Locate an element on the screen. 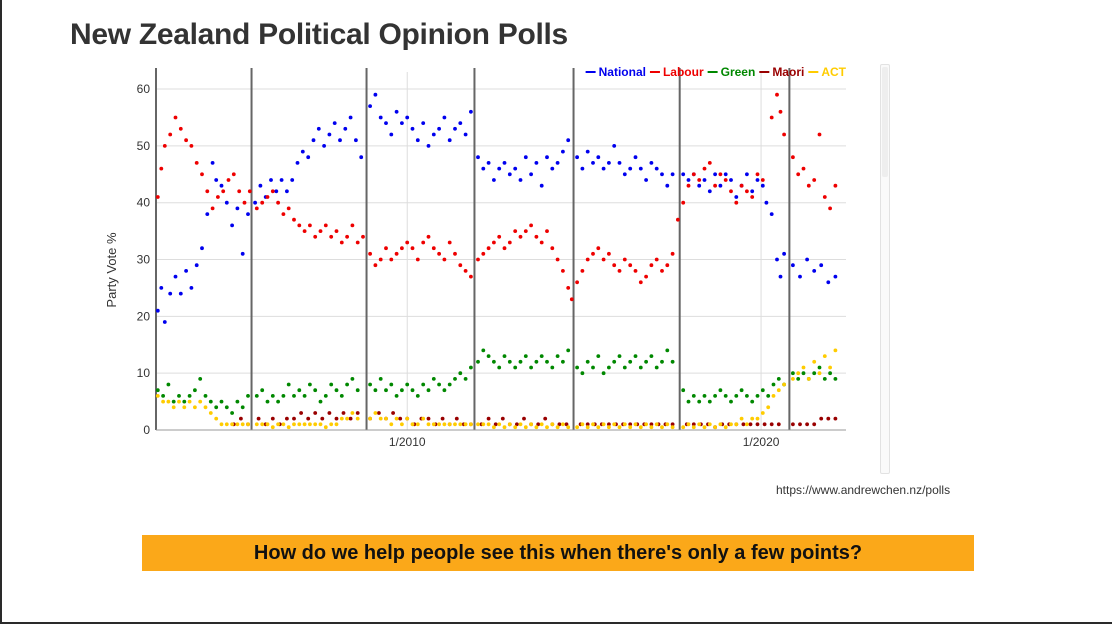  y-tick-label: 40 is located at coordinates (144, 203).